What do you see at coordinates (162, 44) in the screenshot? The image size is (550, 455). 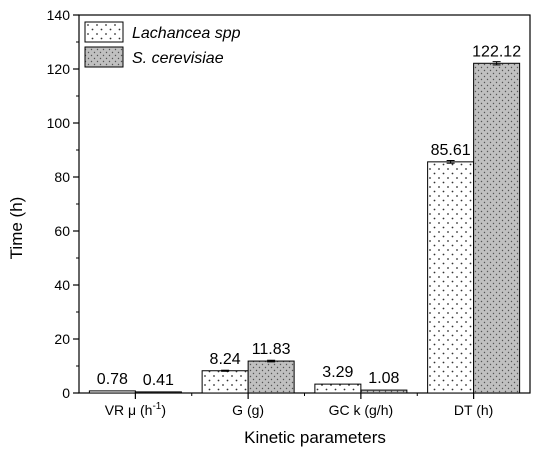 I see `legend: Lachancea spp S. cerevisiae` at bounding box center [162, 44].